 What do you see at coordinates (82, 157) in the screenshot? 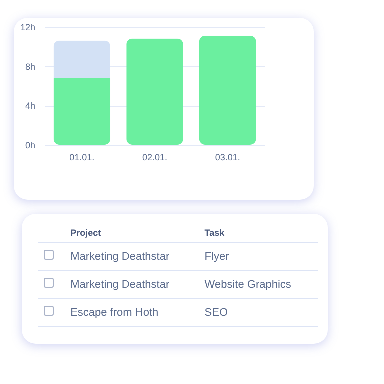
I see `x-tick-label: 01.01.` at bounding box center [82, 157].